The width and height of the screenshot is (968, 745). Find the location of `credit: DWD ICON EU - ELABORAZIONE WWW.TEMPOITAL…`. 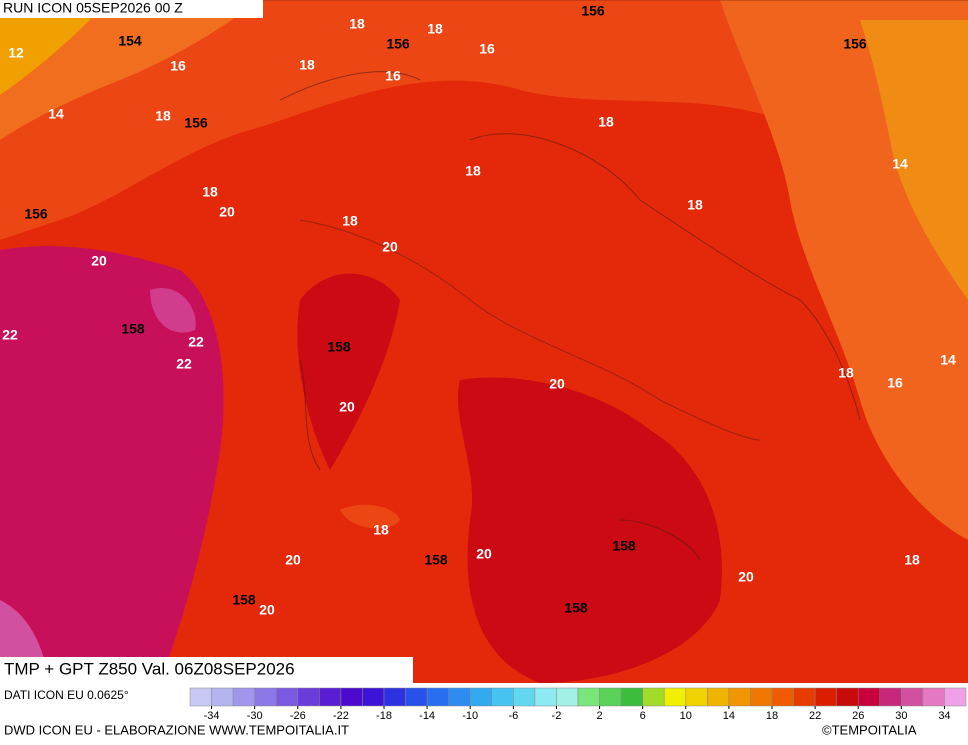

credit: DWD ICON EU - ELABORAZIONE WWW.TEMPOITAL… is located at coordinates (176, 729).